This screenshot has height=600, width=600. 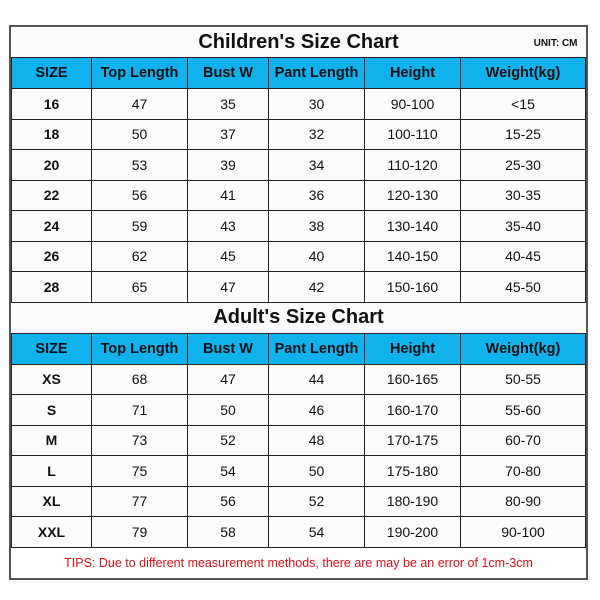 I want to click on table-cell: 30-35, so click(x=523, y=195).